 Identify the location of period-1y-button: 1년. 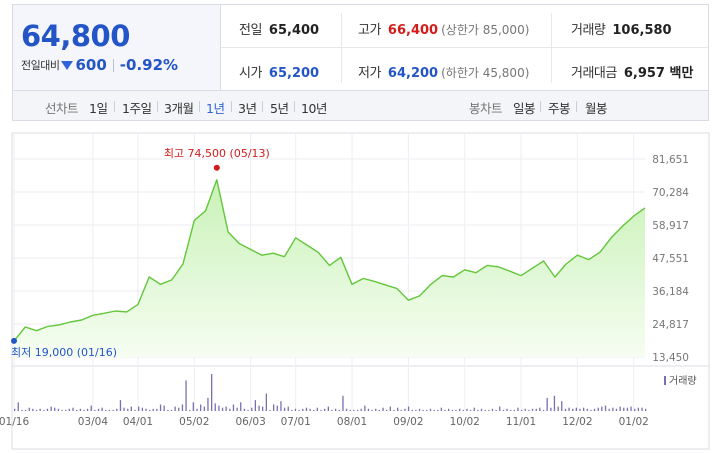
(215, 108).